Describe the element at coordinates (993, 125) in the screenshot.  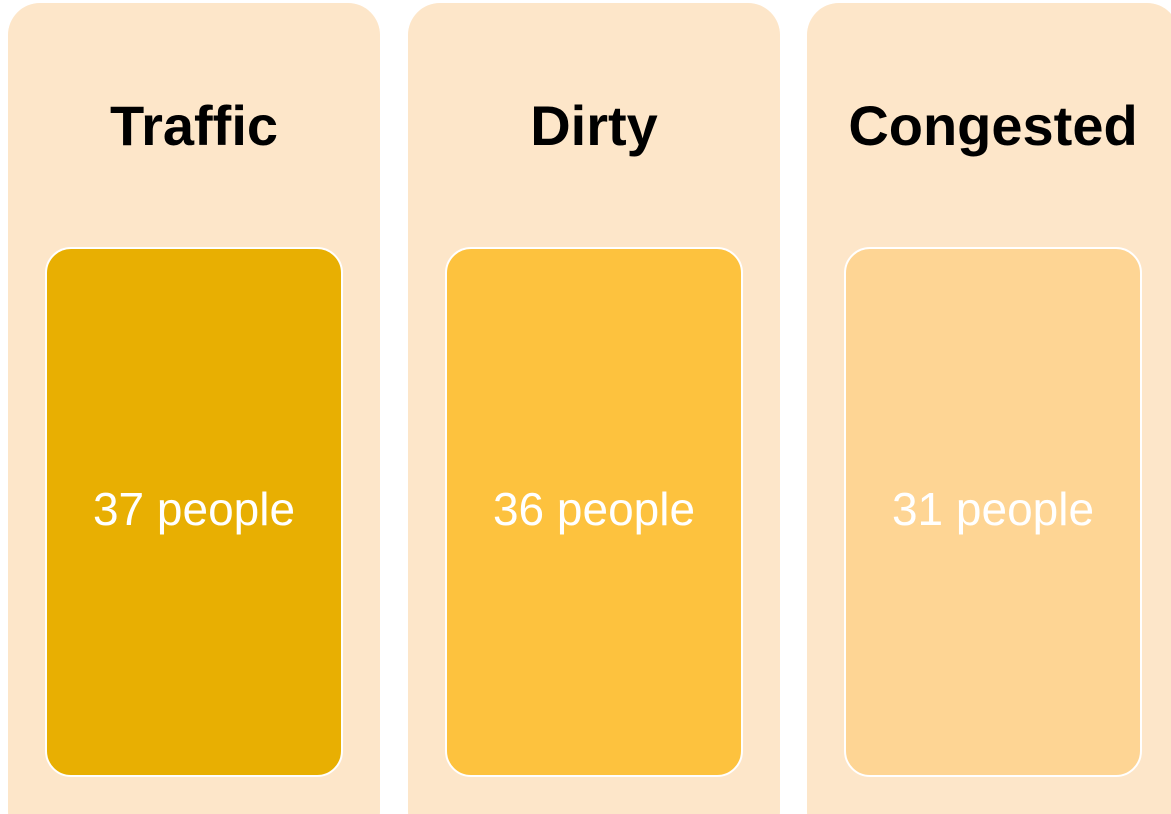
I see `card-title: Congested` at that location.